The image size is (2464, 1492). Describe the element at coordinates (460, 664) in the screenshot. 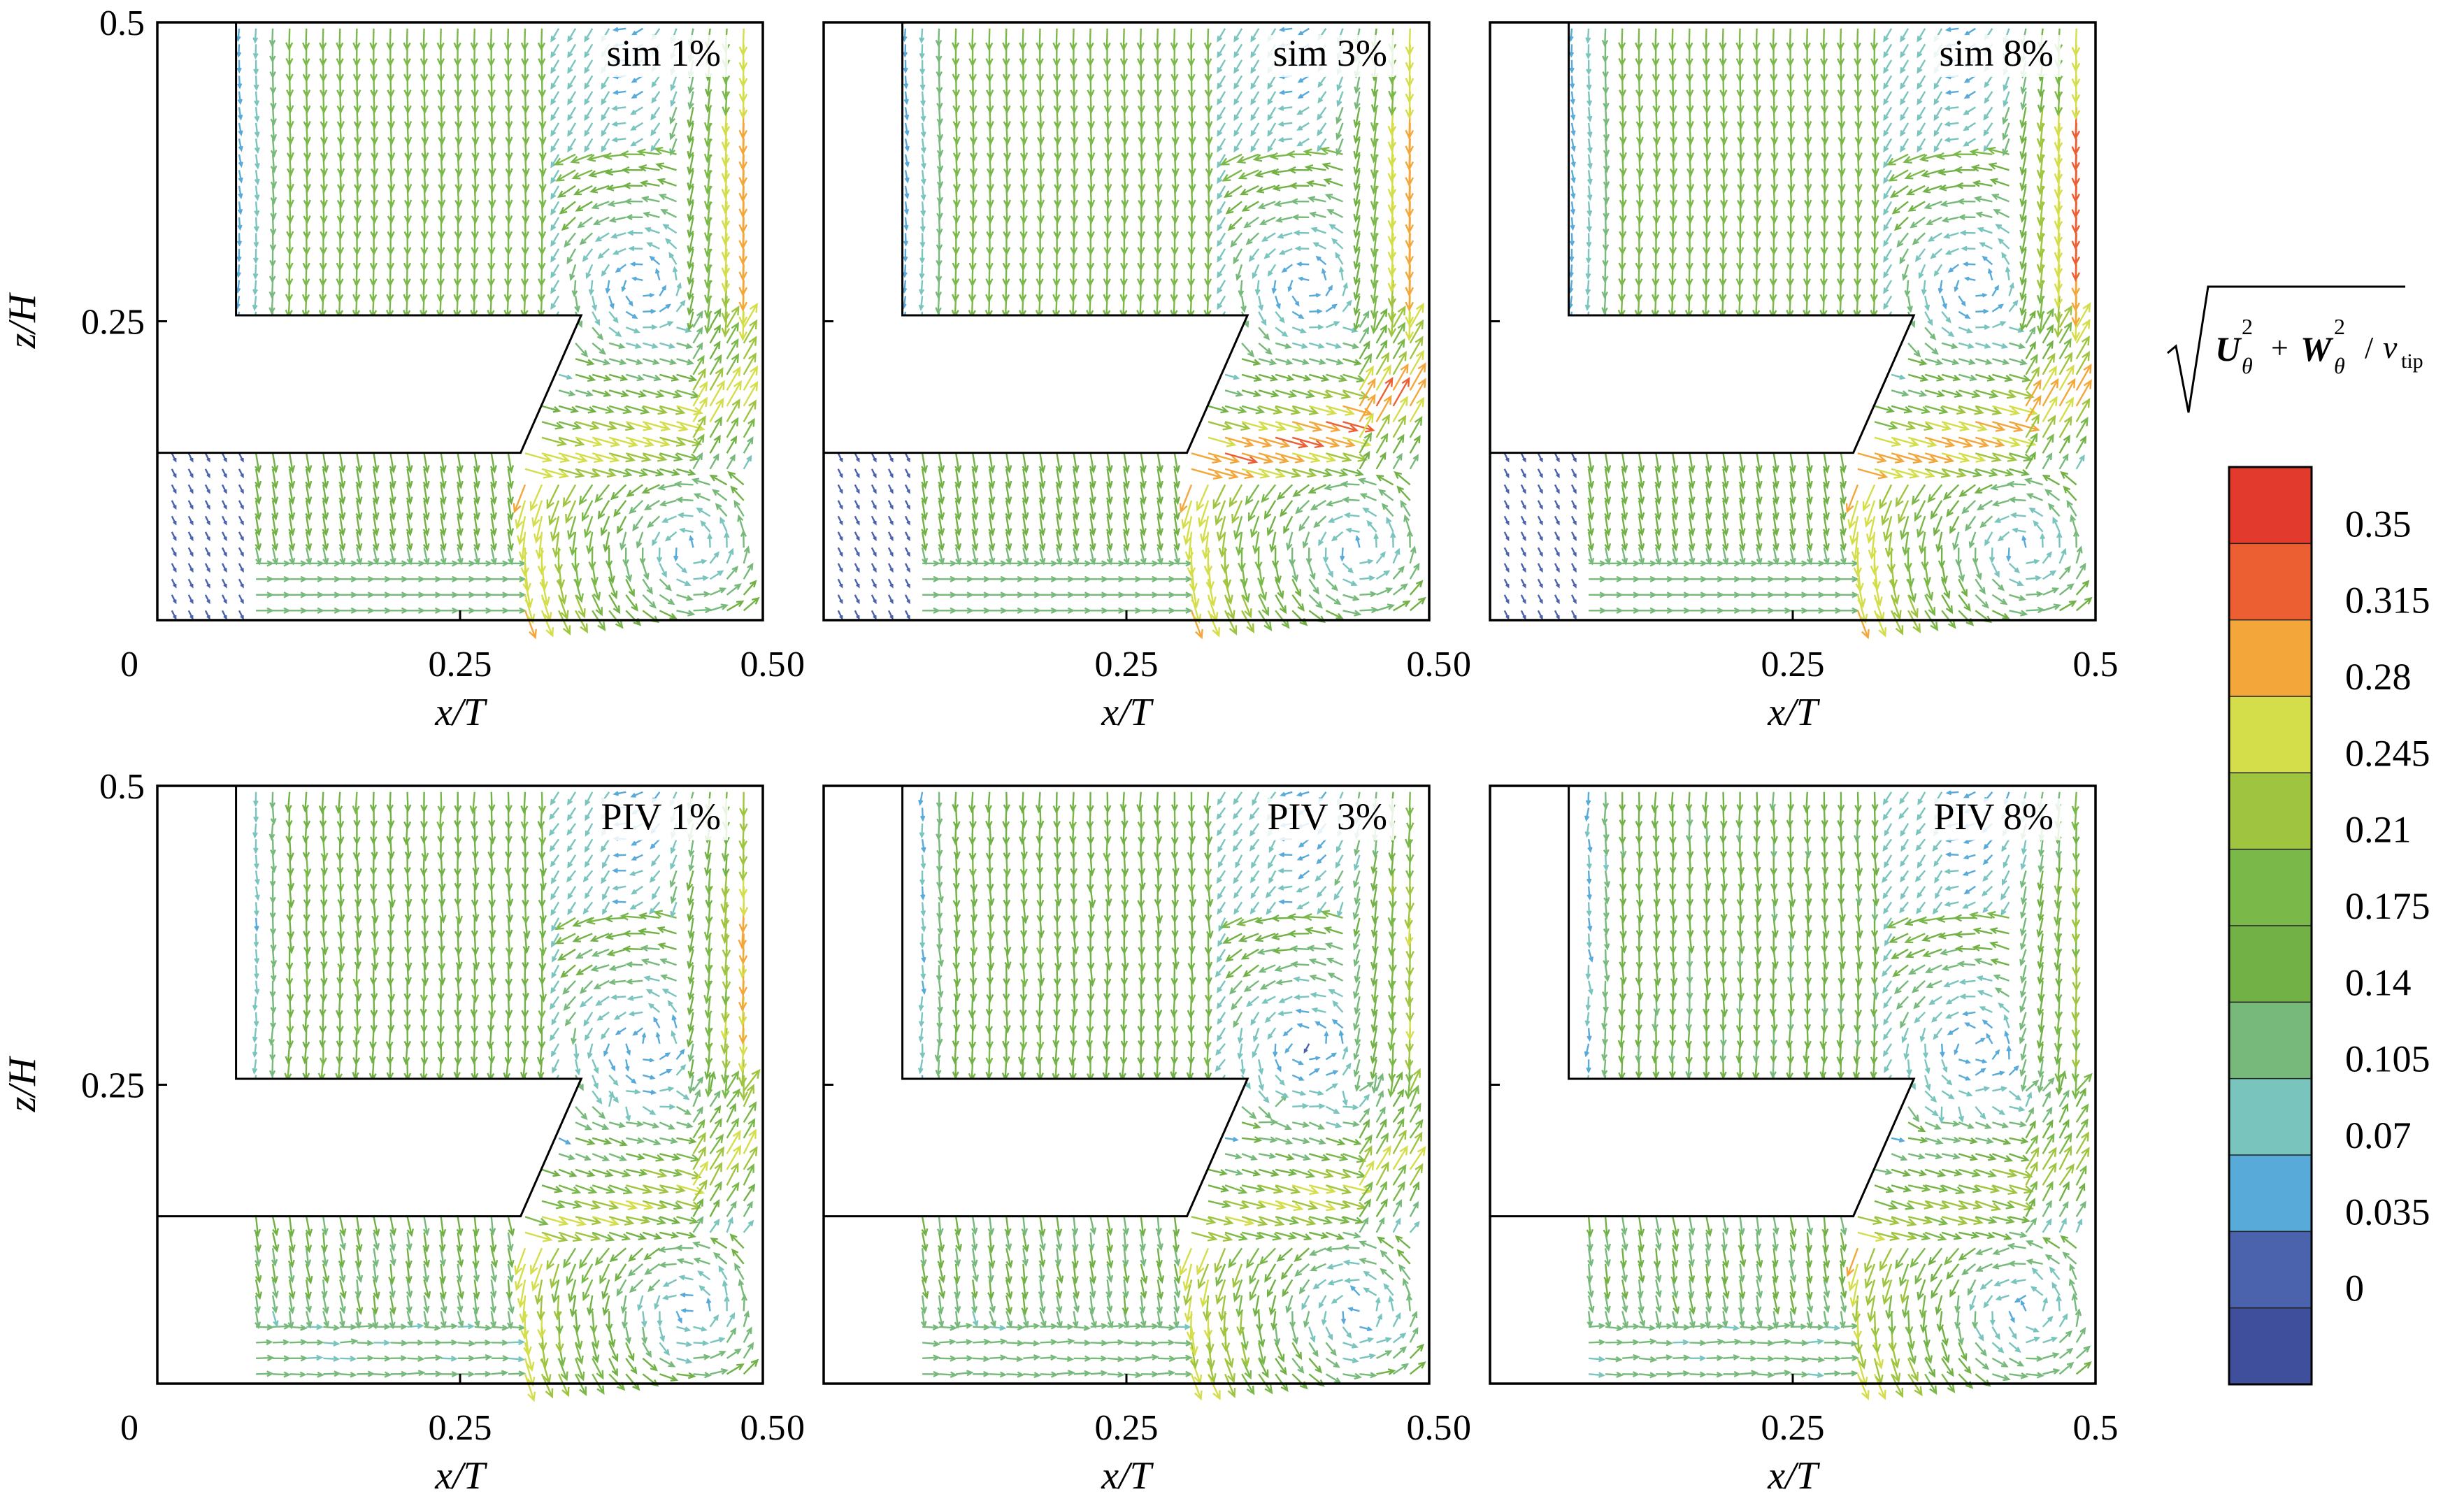

I see `x-tick-label: 0.25` at that location.